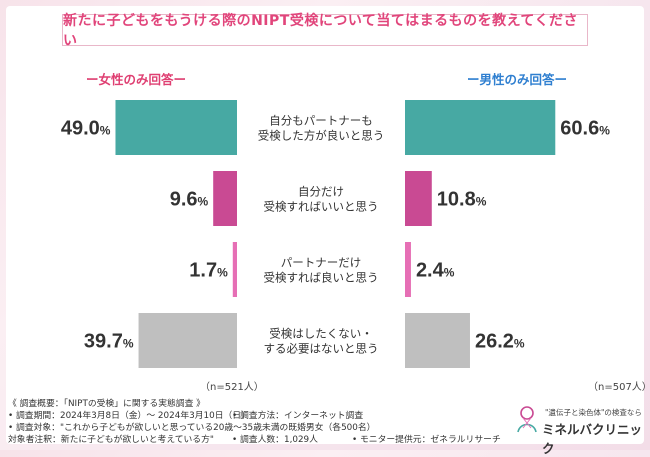  Describe the element at coordinates (593, 412) in the screenshot. I see `brand-tagline: "遺伝子と染色体"の検査なら` at that location.